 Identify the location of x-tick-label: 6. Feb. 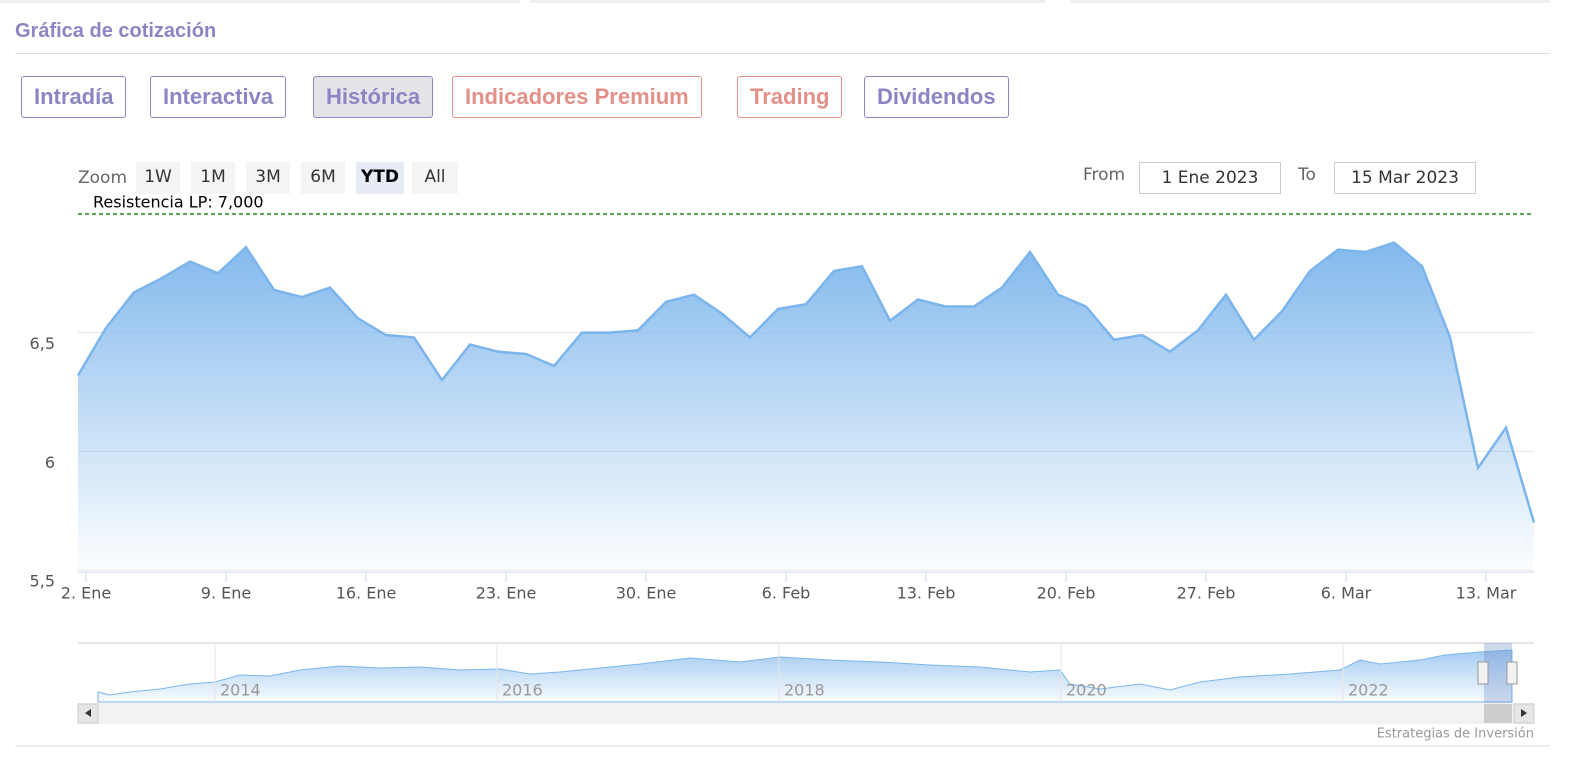
(786, 593).